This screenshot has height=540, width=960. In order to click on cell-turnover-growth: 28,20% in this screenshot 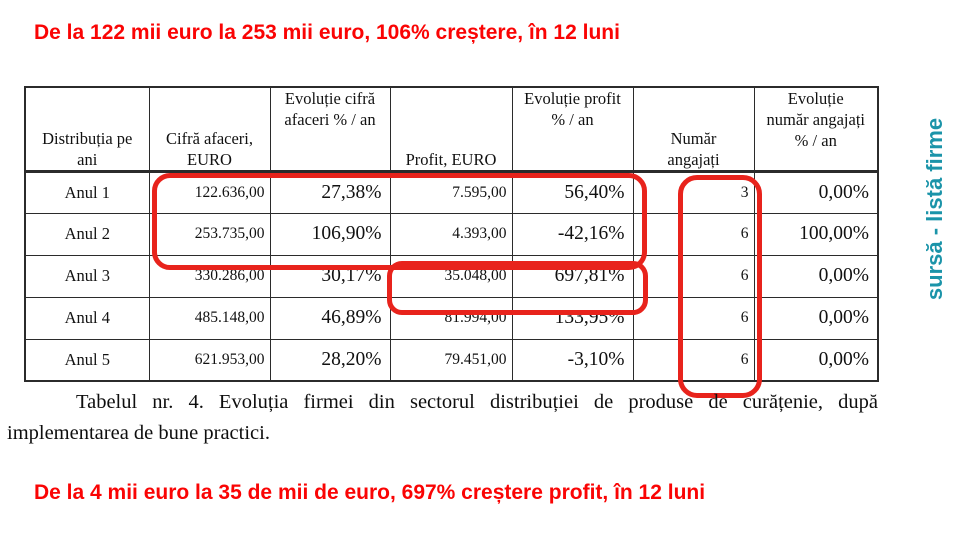, I will do `click(330, 360)`.